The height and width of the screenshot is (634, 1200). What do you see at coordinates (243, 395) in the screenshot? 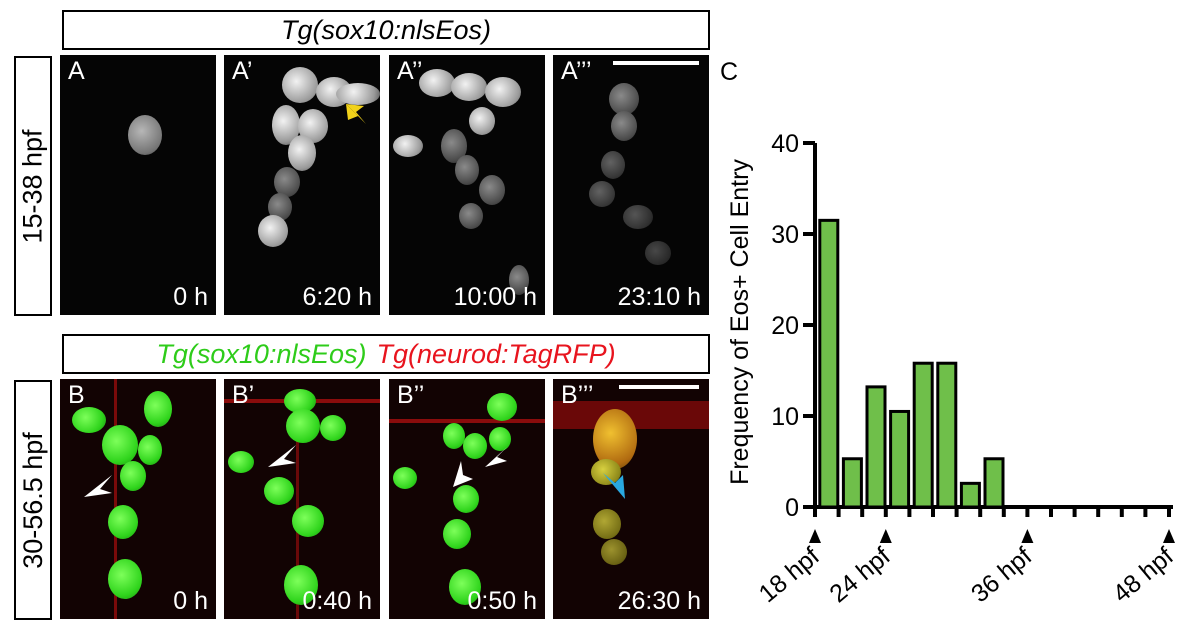
I see `panel-label: B’` at bounding box center [243, 395].